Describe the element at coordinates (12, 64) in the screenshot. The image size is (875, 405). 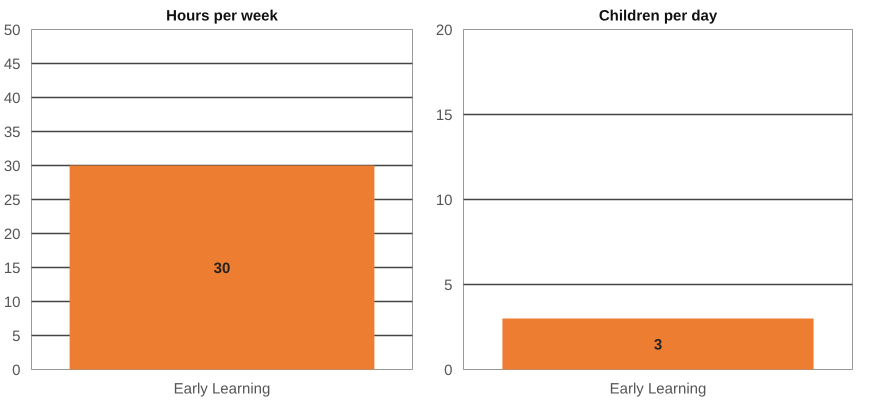
I see `y-tick-label: 45` at that location.